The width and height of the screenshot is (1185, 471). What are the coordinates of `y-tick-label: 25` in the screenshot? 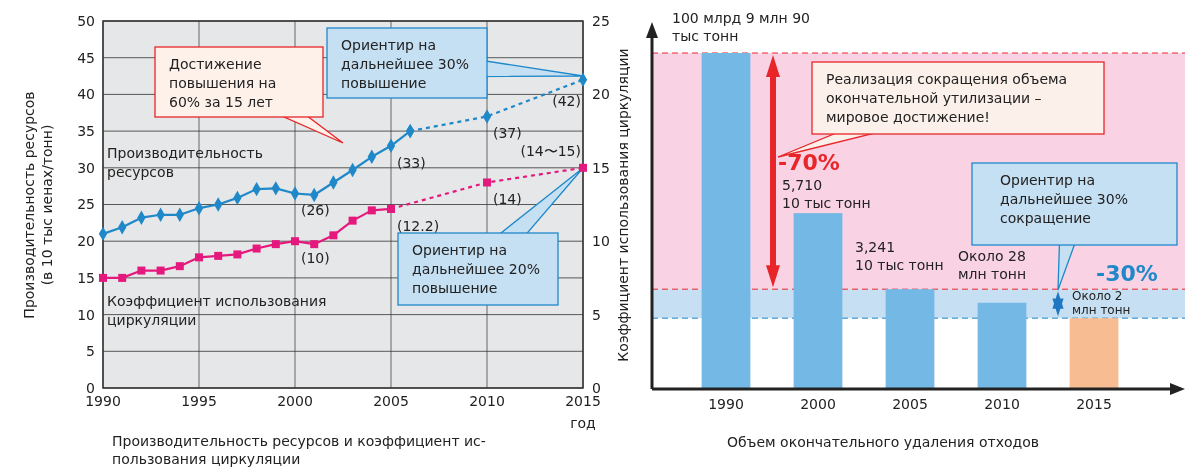 It's located at (86, 204).